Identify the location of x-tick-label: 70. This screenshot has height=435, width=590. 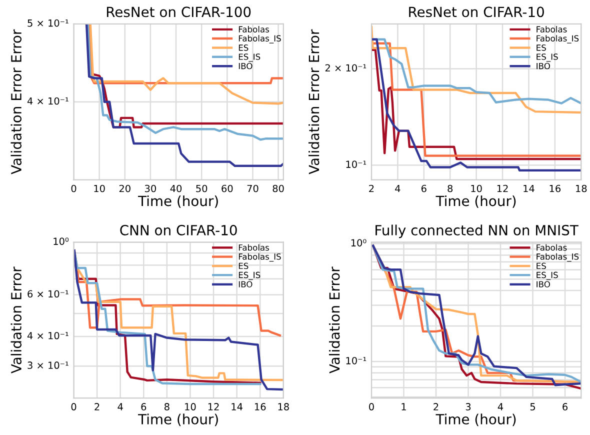
(252, 188).